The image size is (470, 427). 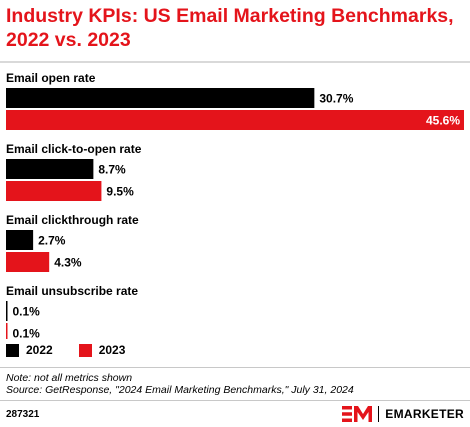 I want to click on title-divider, so click(x=235, y=62).